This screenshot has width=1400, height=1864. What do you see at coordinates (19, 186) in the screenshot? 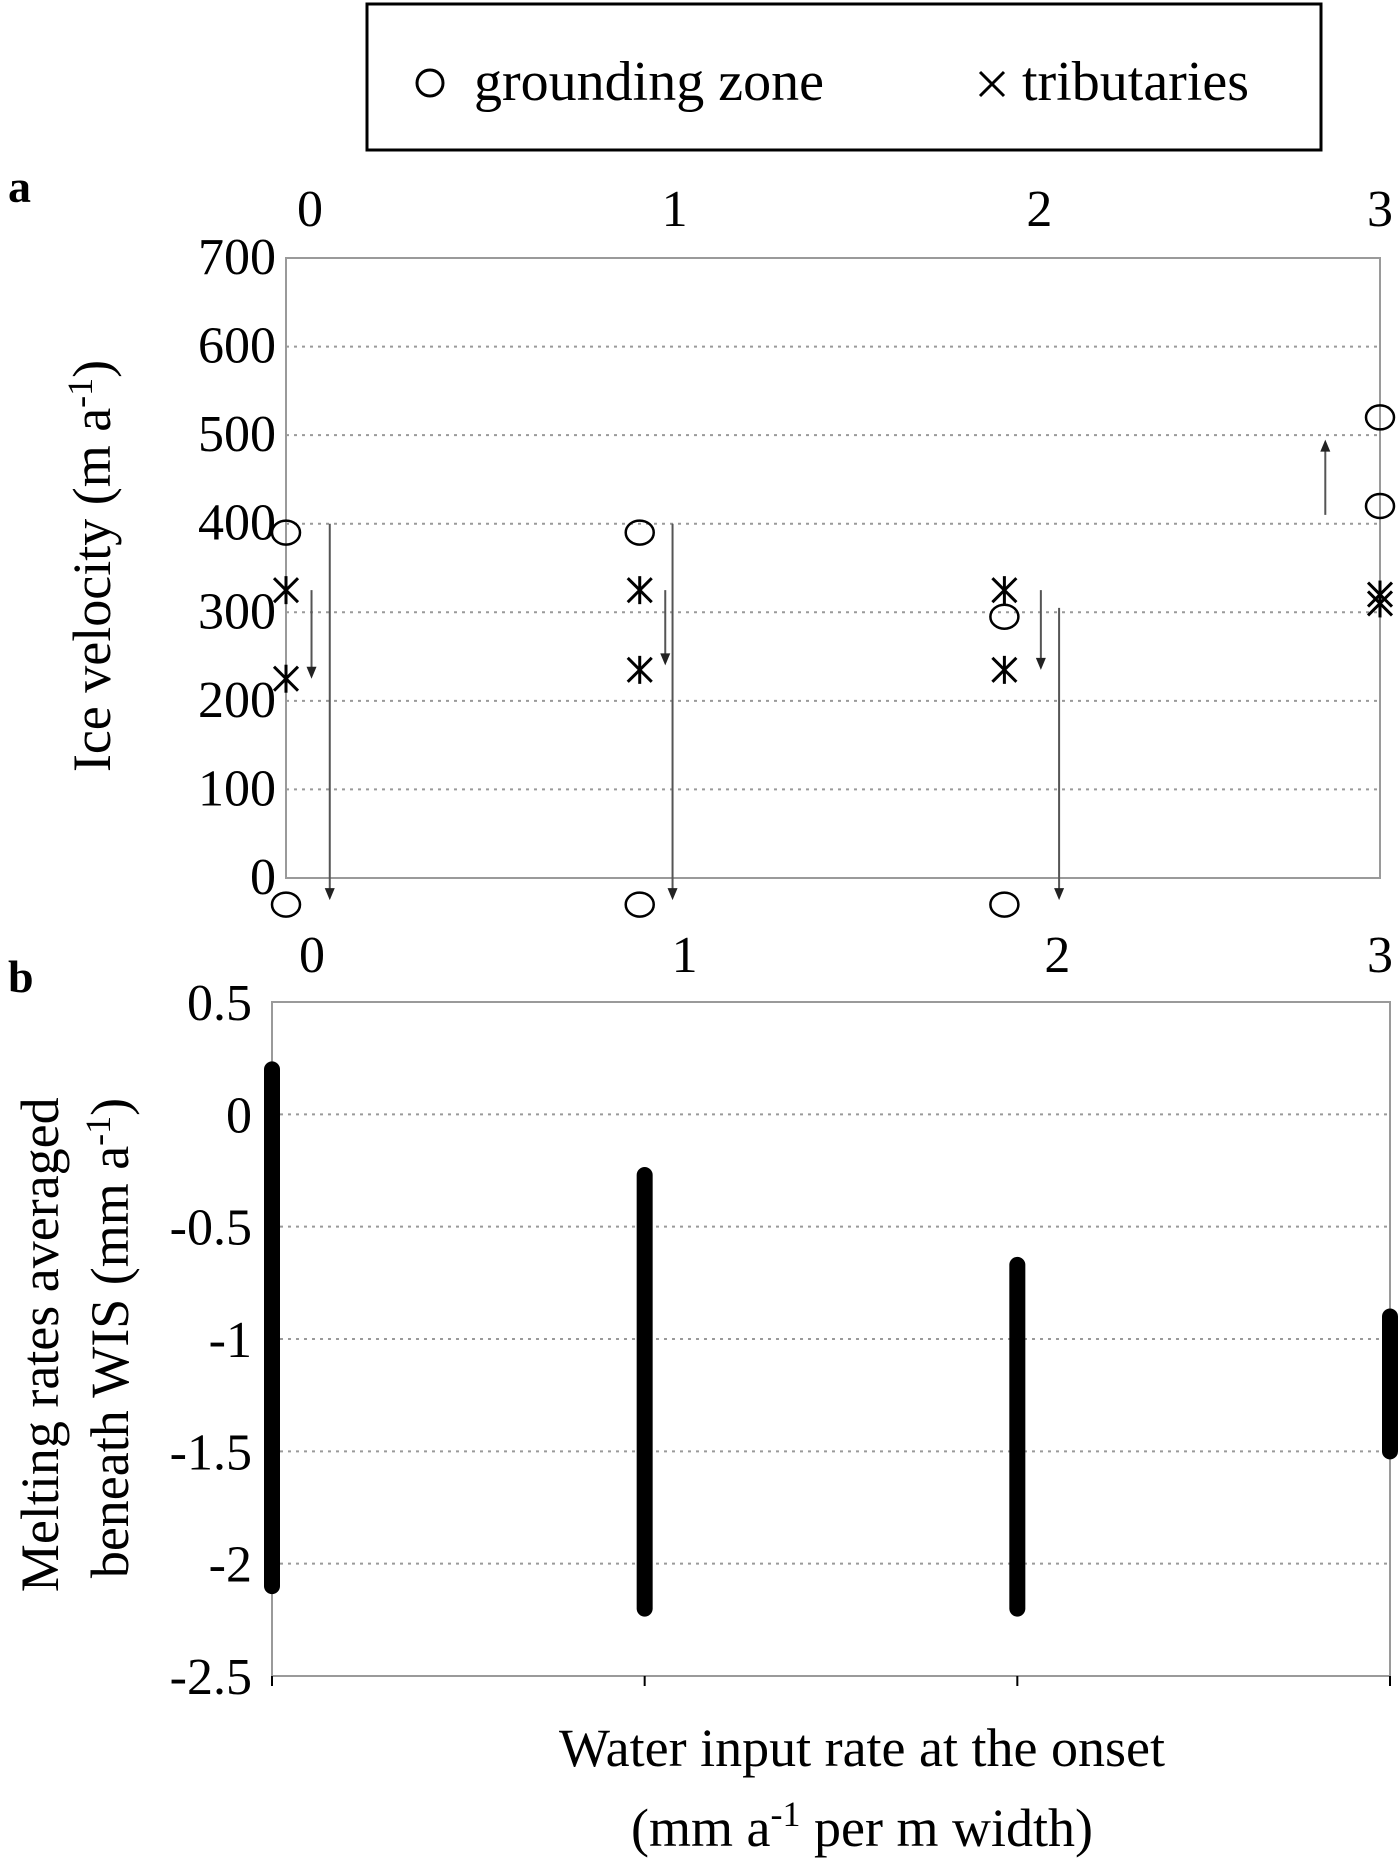
I see `panel-a-label: a` at bounding box center [19, 186].